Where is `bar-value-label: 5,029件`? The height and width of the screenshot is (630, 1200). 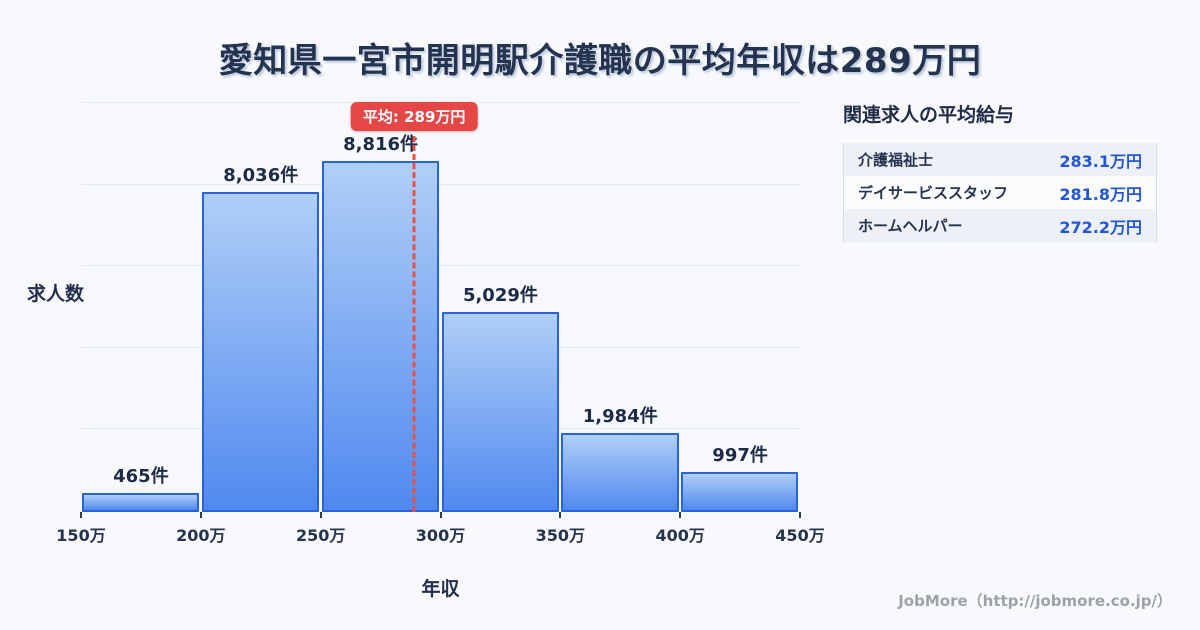
bar-value-label: 5,029件 is located at coordinates (500, 295).